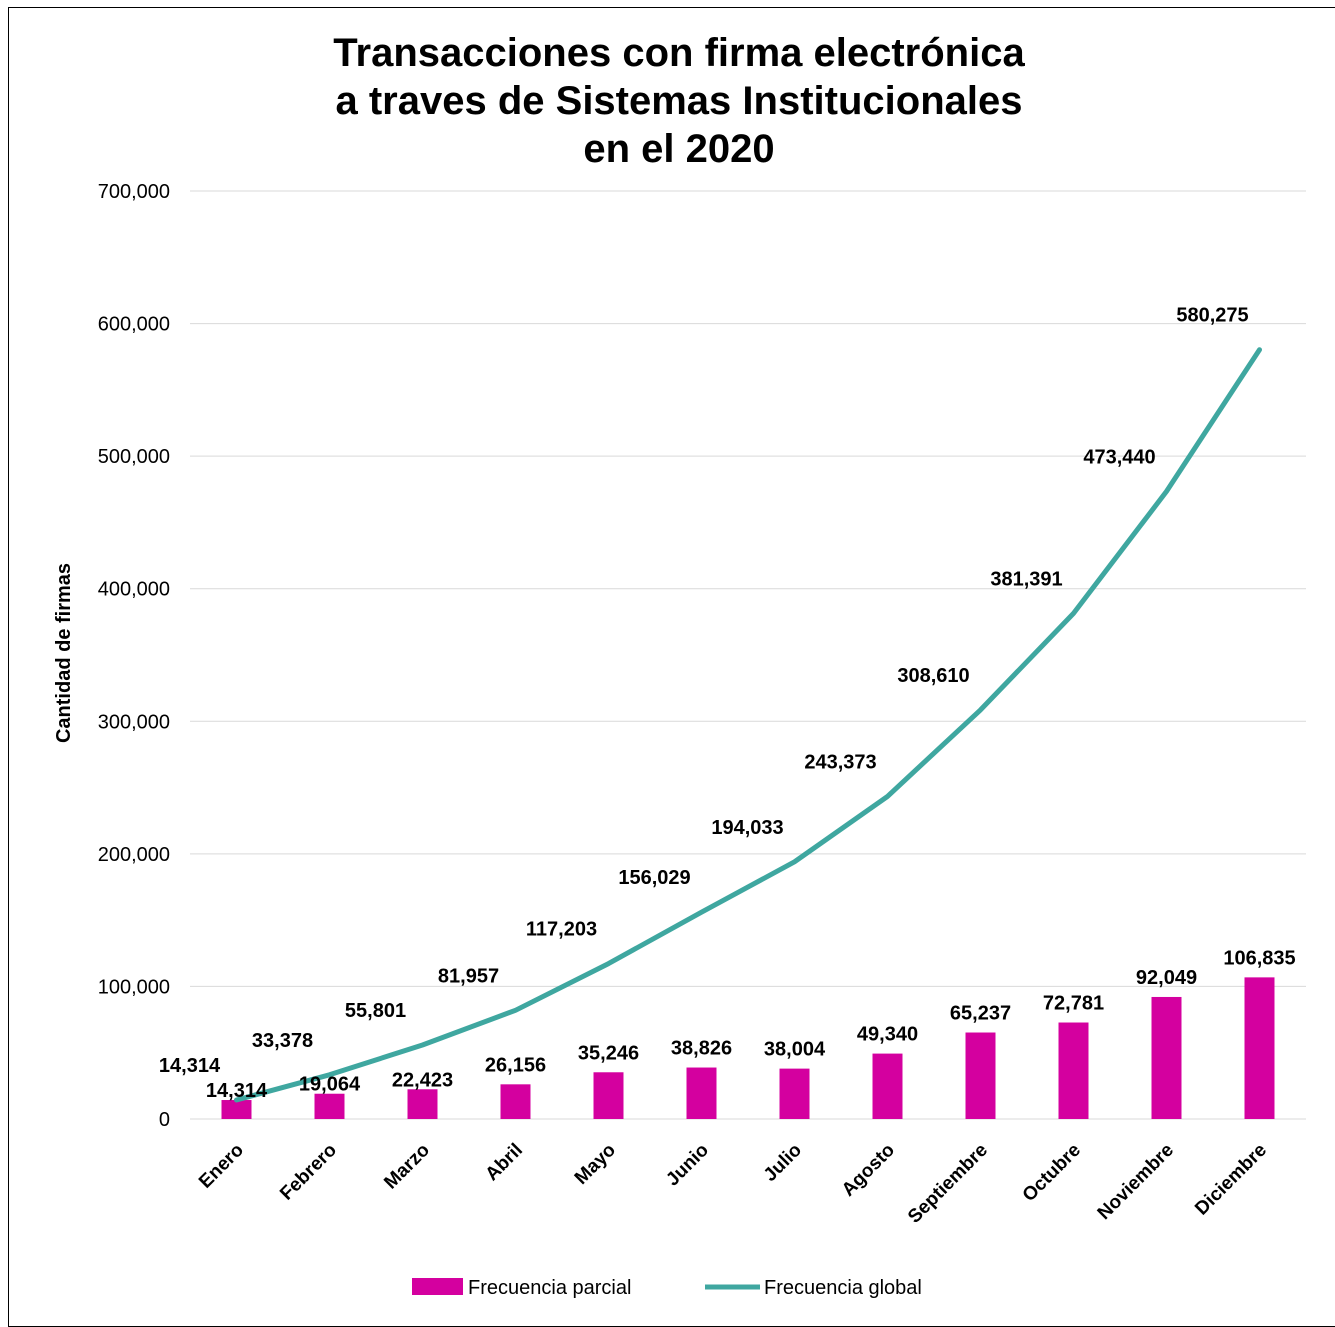  Describe the element at coordinates (1073, 1004) in the screenshot. I see `bar-data-label: 72,781` at that location.